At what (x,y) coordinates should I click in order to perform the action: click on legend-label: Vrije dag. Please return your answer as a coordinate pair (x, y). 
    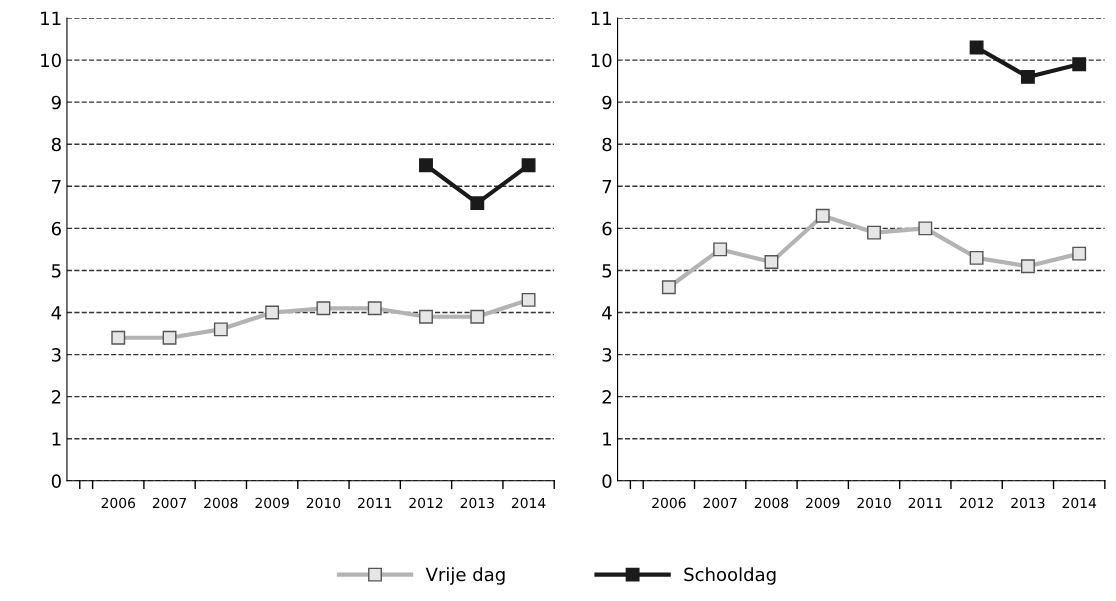
    Looking at the image, I should click on (465, 576).